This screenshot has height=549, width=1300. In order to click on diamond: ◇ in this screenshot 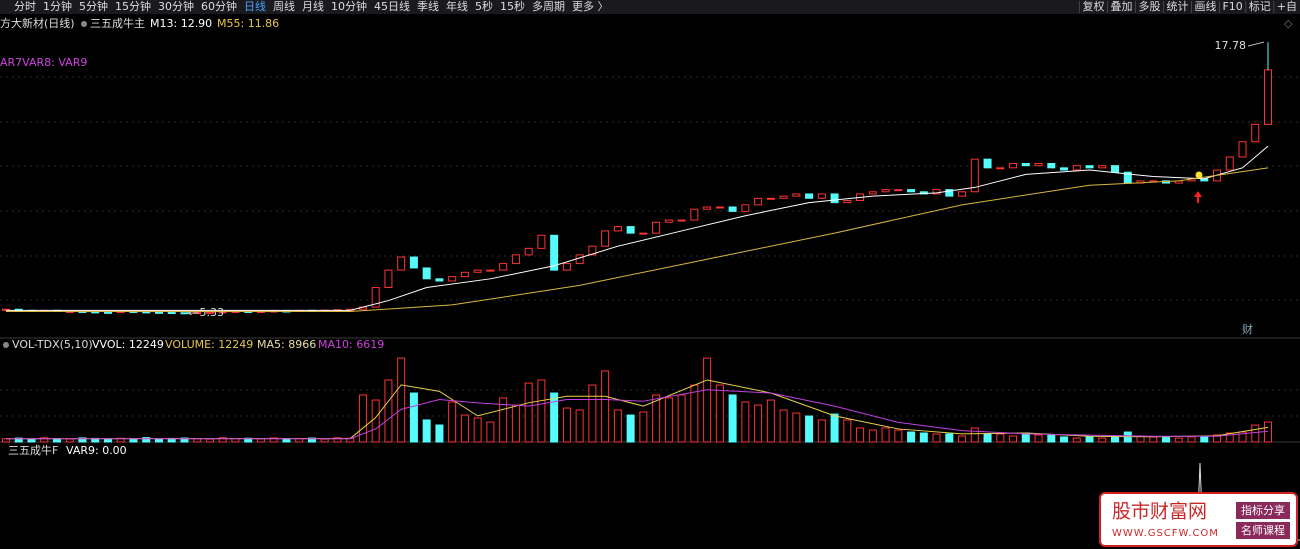, I will do `click(1288, 23)`.